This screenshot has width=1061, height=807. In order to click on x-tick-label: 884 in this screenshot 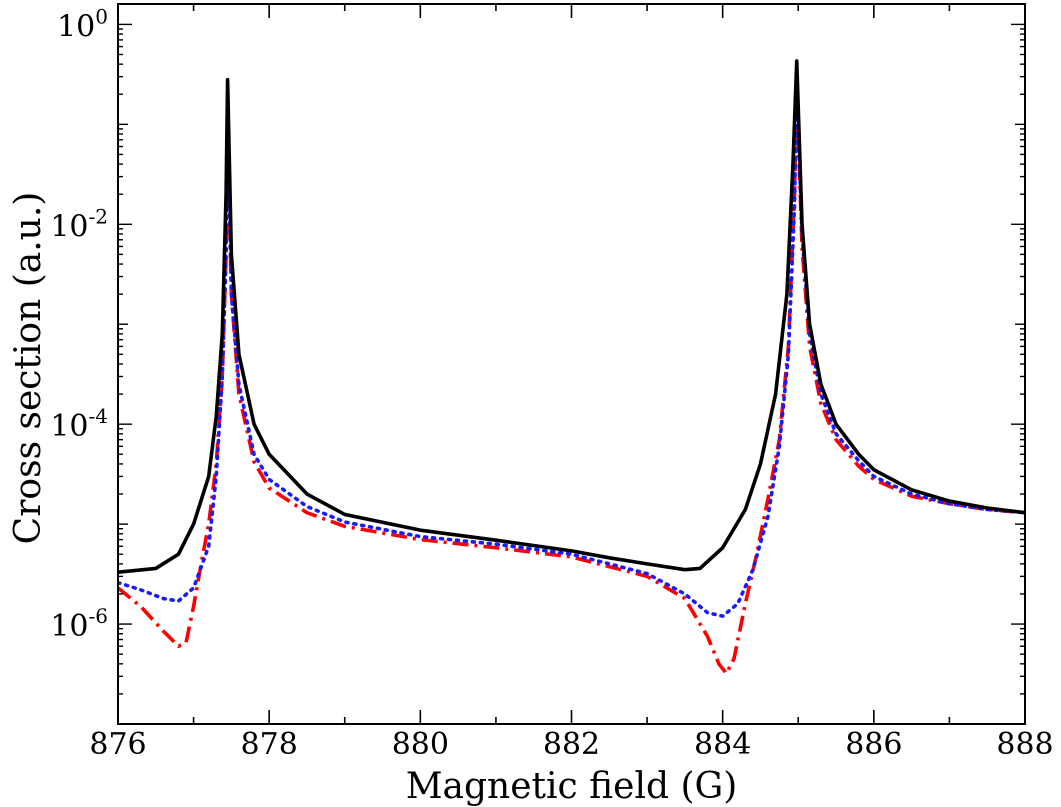, I will do `click(722, 744)`.